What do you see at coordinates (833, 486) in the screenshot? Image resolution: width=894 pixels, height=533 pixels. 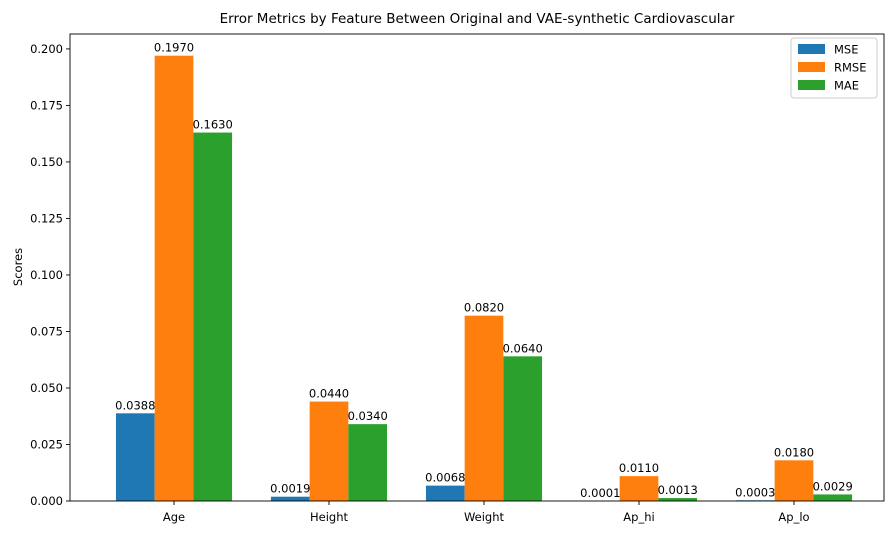 I see `data-label-mae-ap_lo: 0.0029` at bounding box center [833, 486].